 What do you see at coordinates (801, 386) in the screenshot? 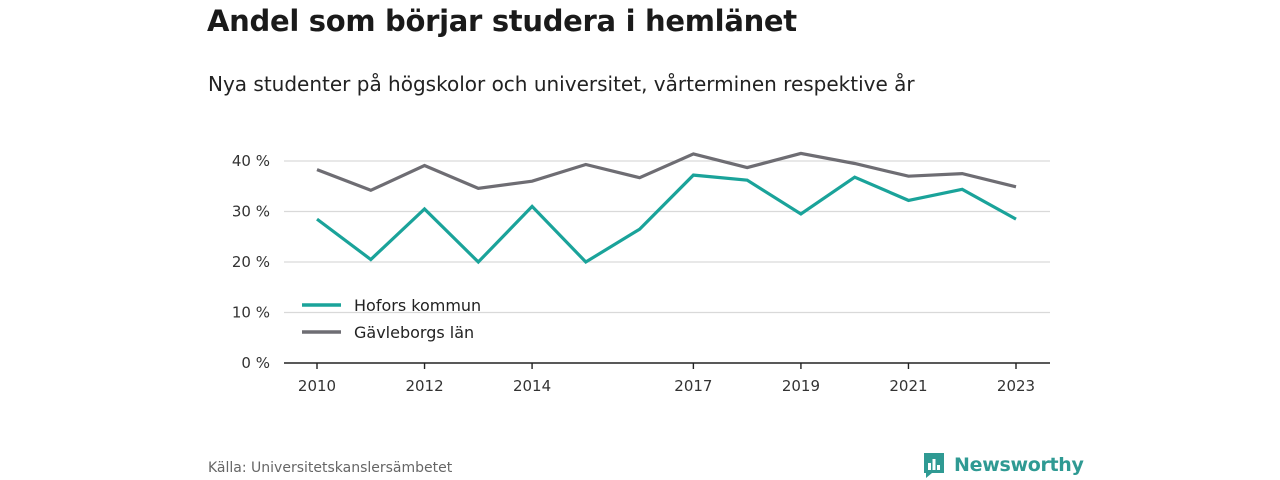
I see `x-tick-label: 2019` at bounding box center [801, 386].